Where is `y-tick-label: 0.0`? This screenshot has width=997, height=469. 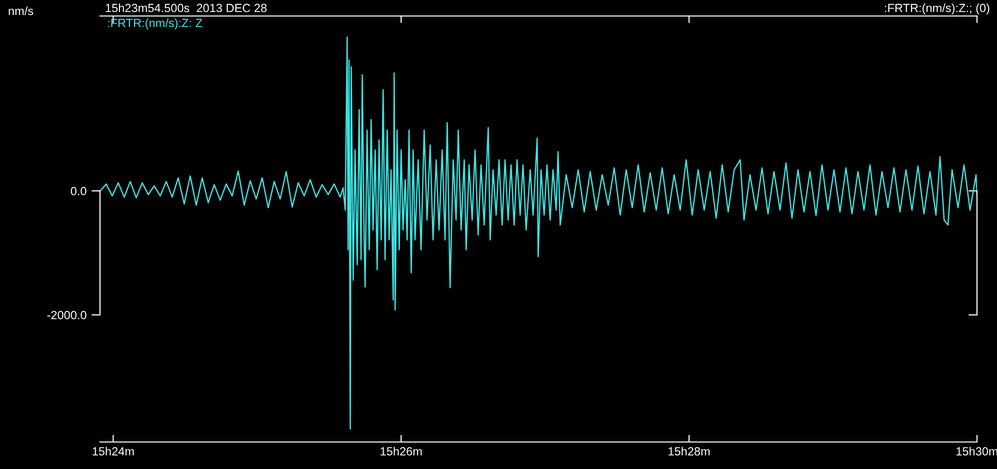 y-tick-label: 0.0 is located at coordinates (78, 191).